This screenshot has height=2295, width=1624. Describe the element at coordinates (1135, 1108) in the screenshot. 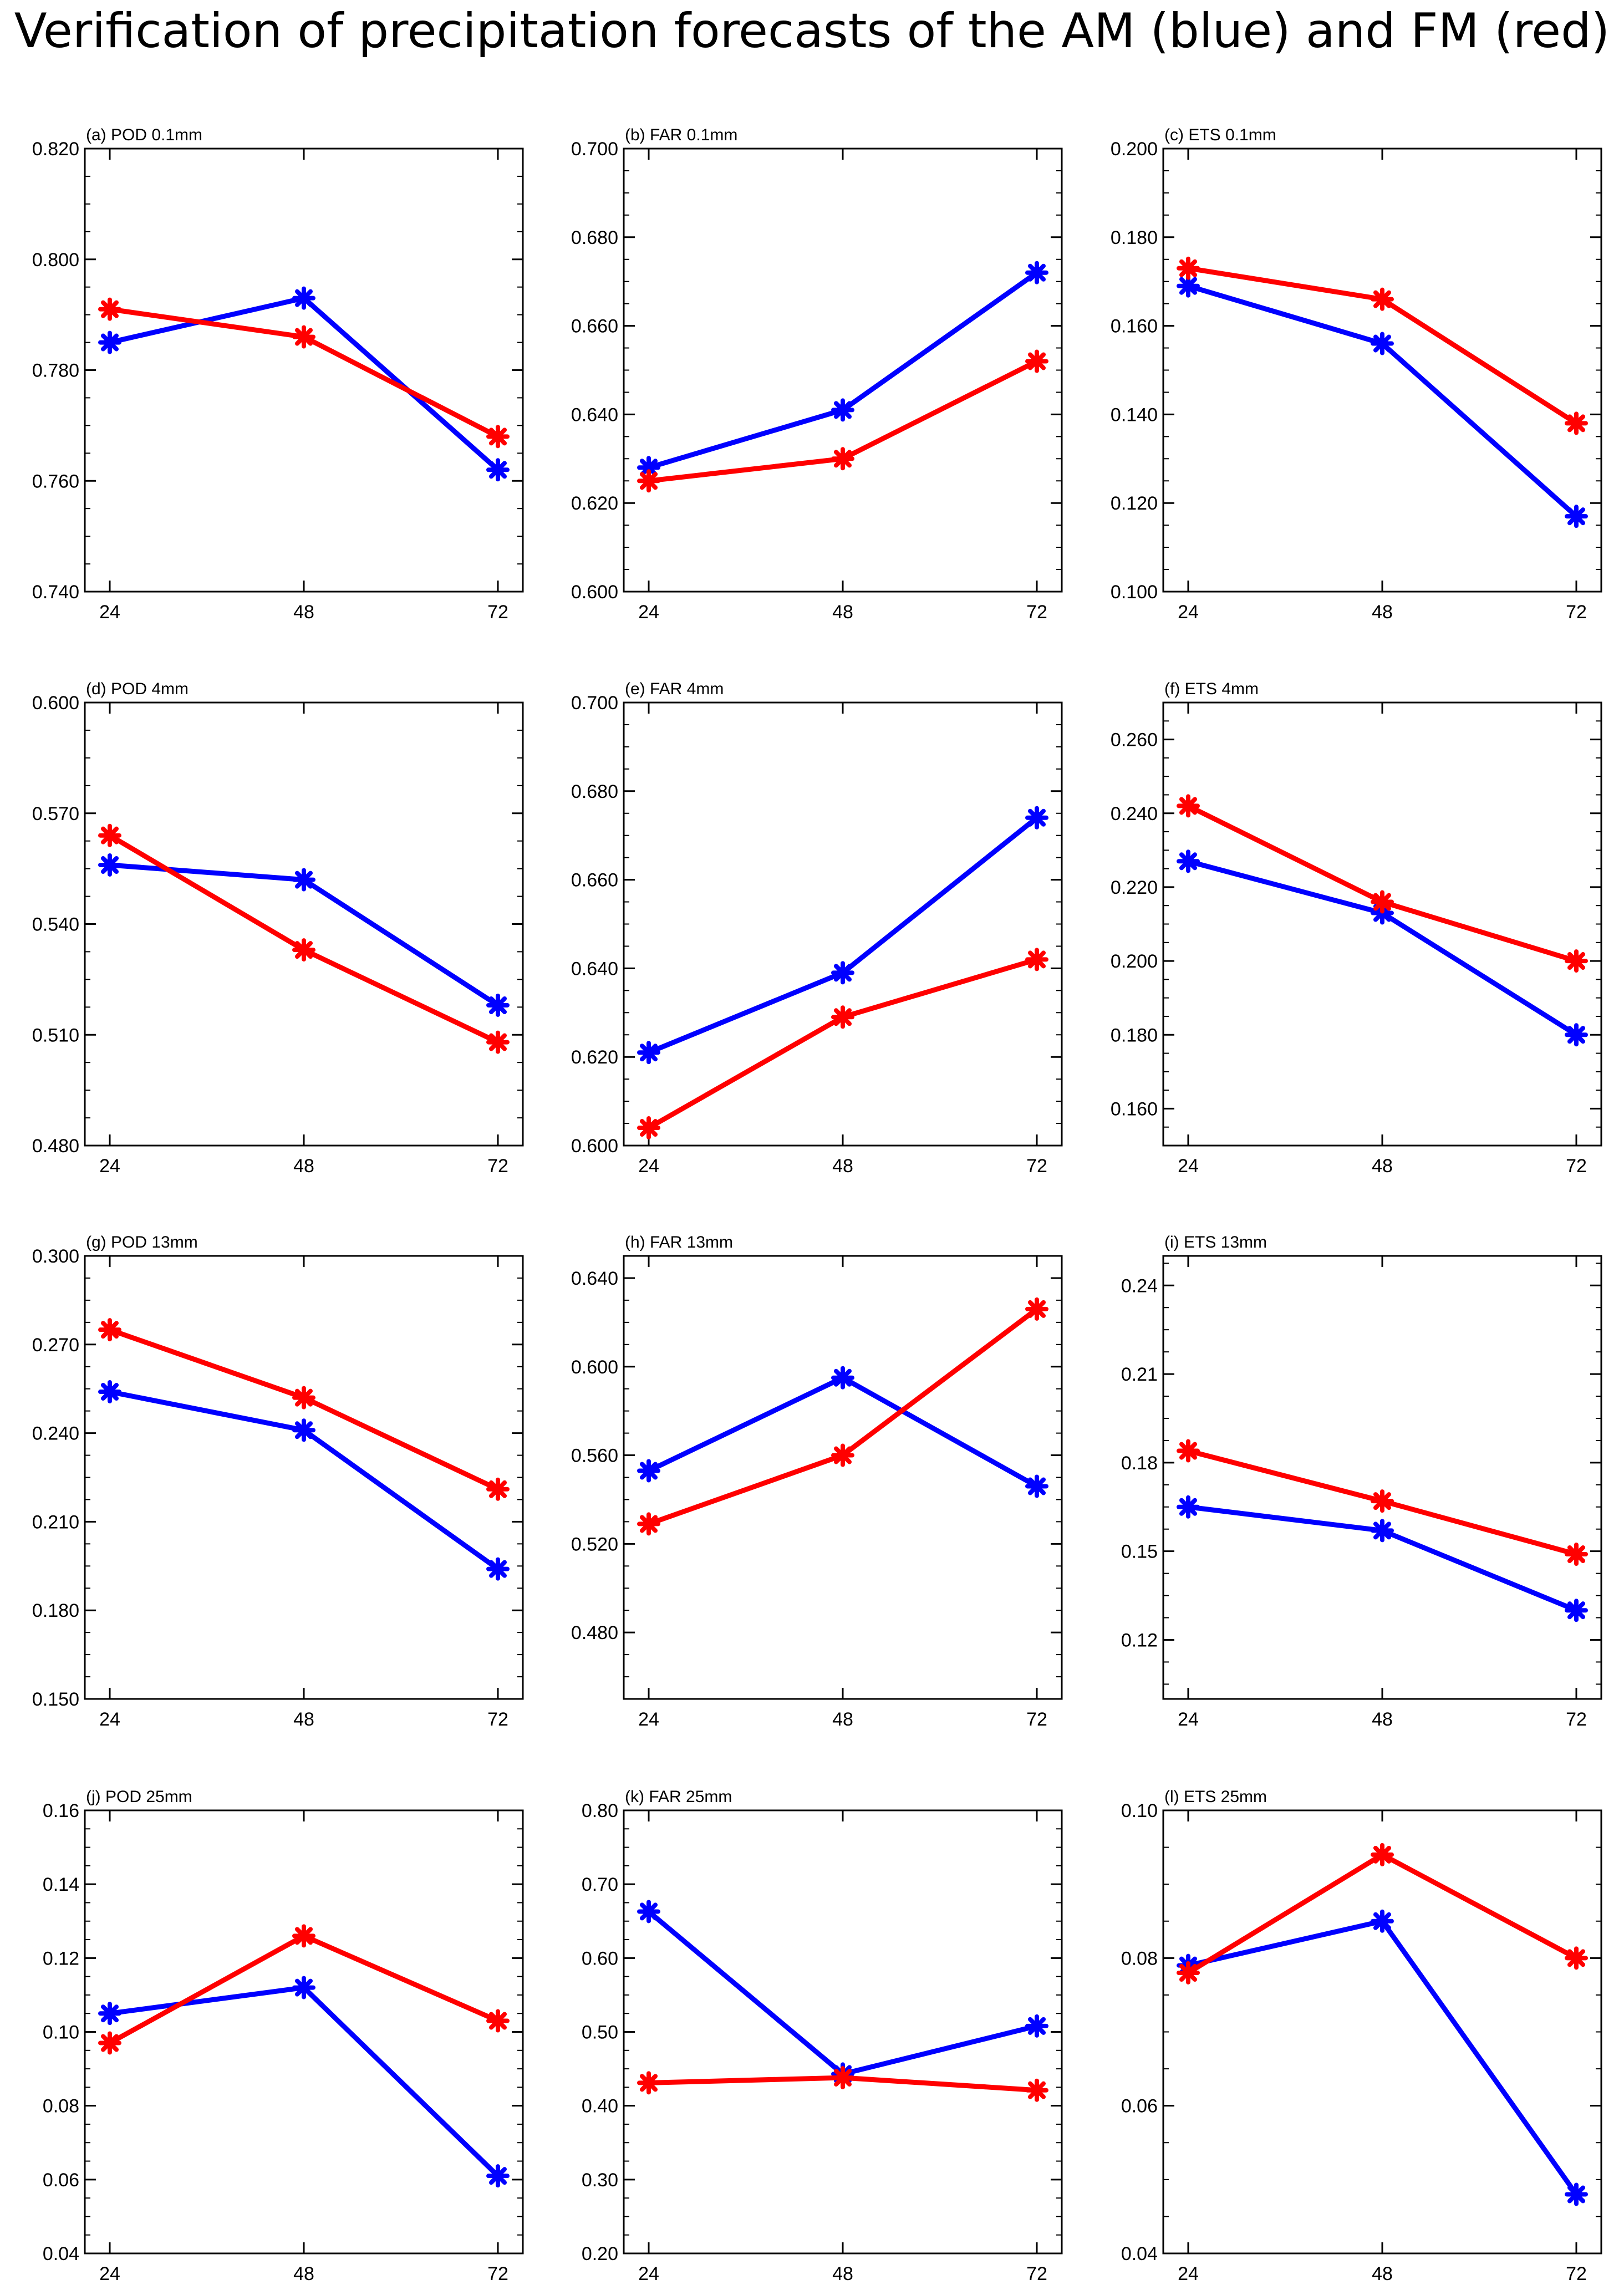

I see `y-tick-label: 0.160` at that location.